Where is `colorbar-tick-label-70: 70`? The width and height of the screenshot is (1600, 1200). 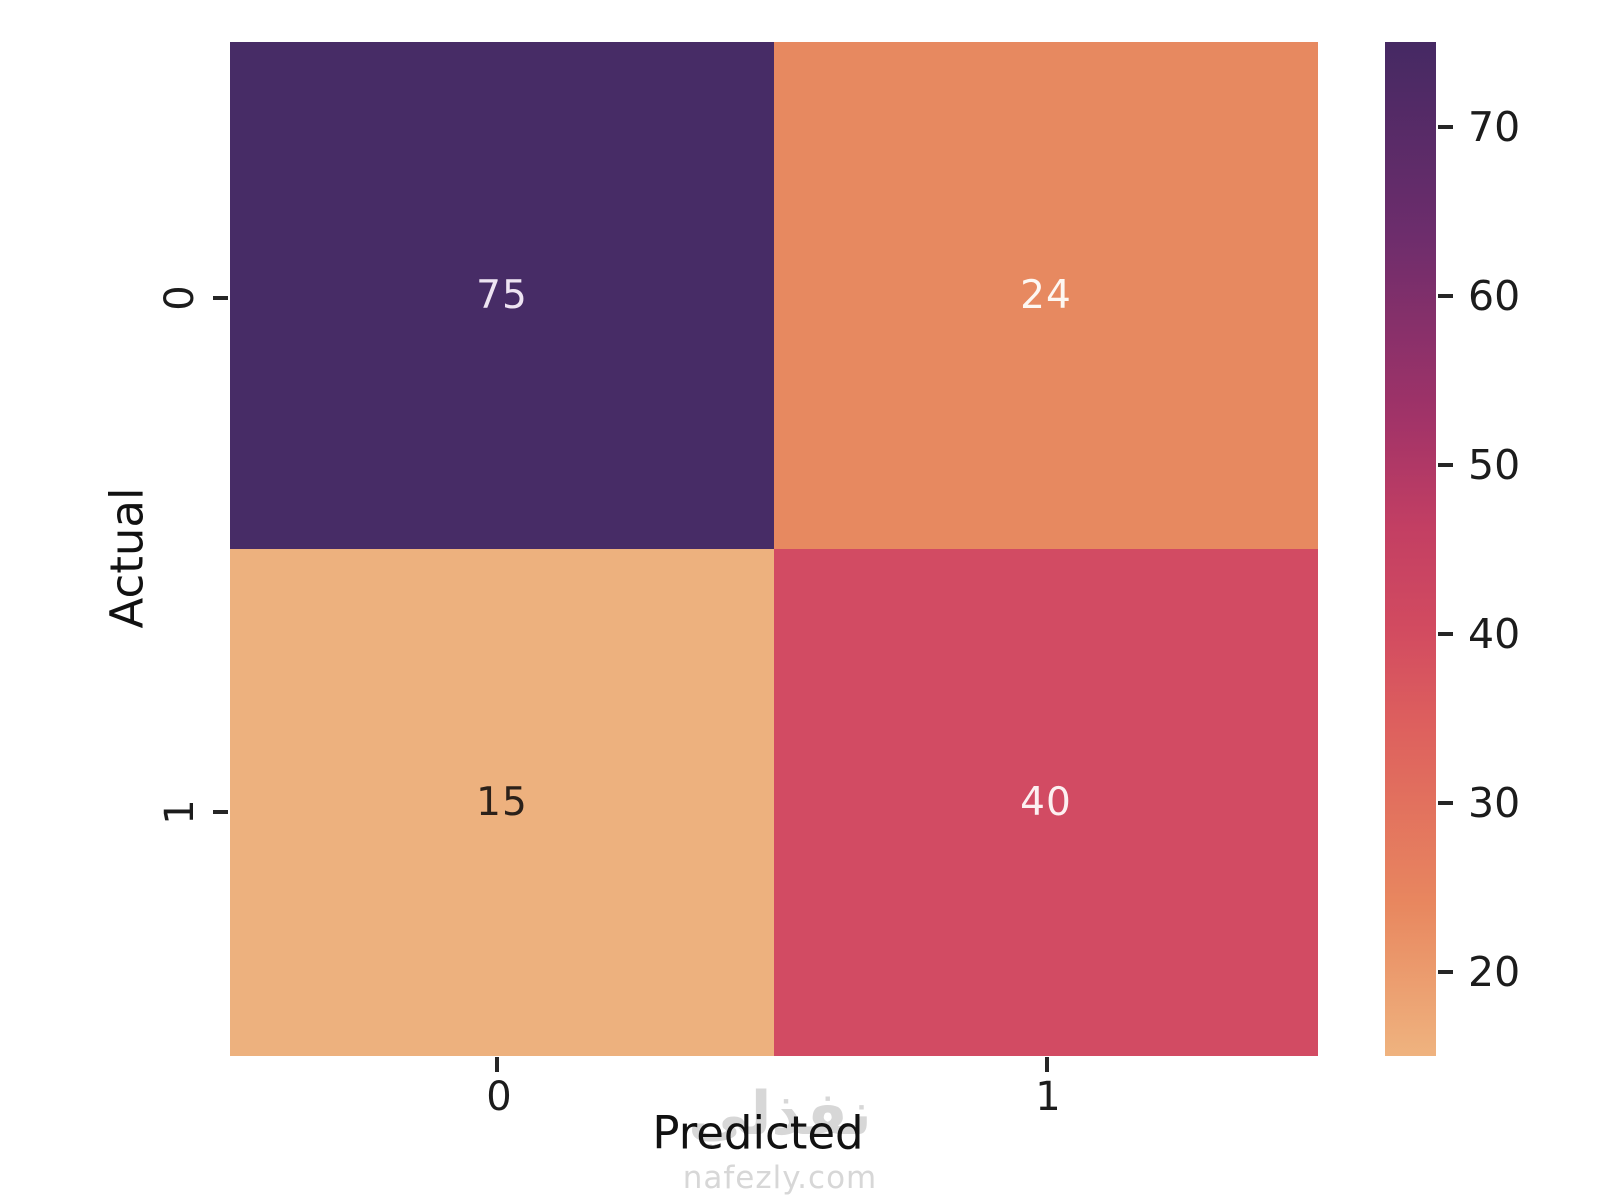
colorbar-tick-label-70: 70 is located at coordinates (1494, 127).